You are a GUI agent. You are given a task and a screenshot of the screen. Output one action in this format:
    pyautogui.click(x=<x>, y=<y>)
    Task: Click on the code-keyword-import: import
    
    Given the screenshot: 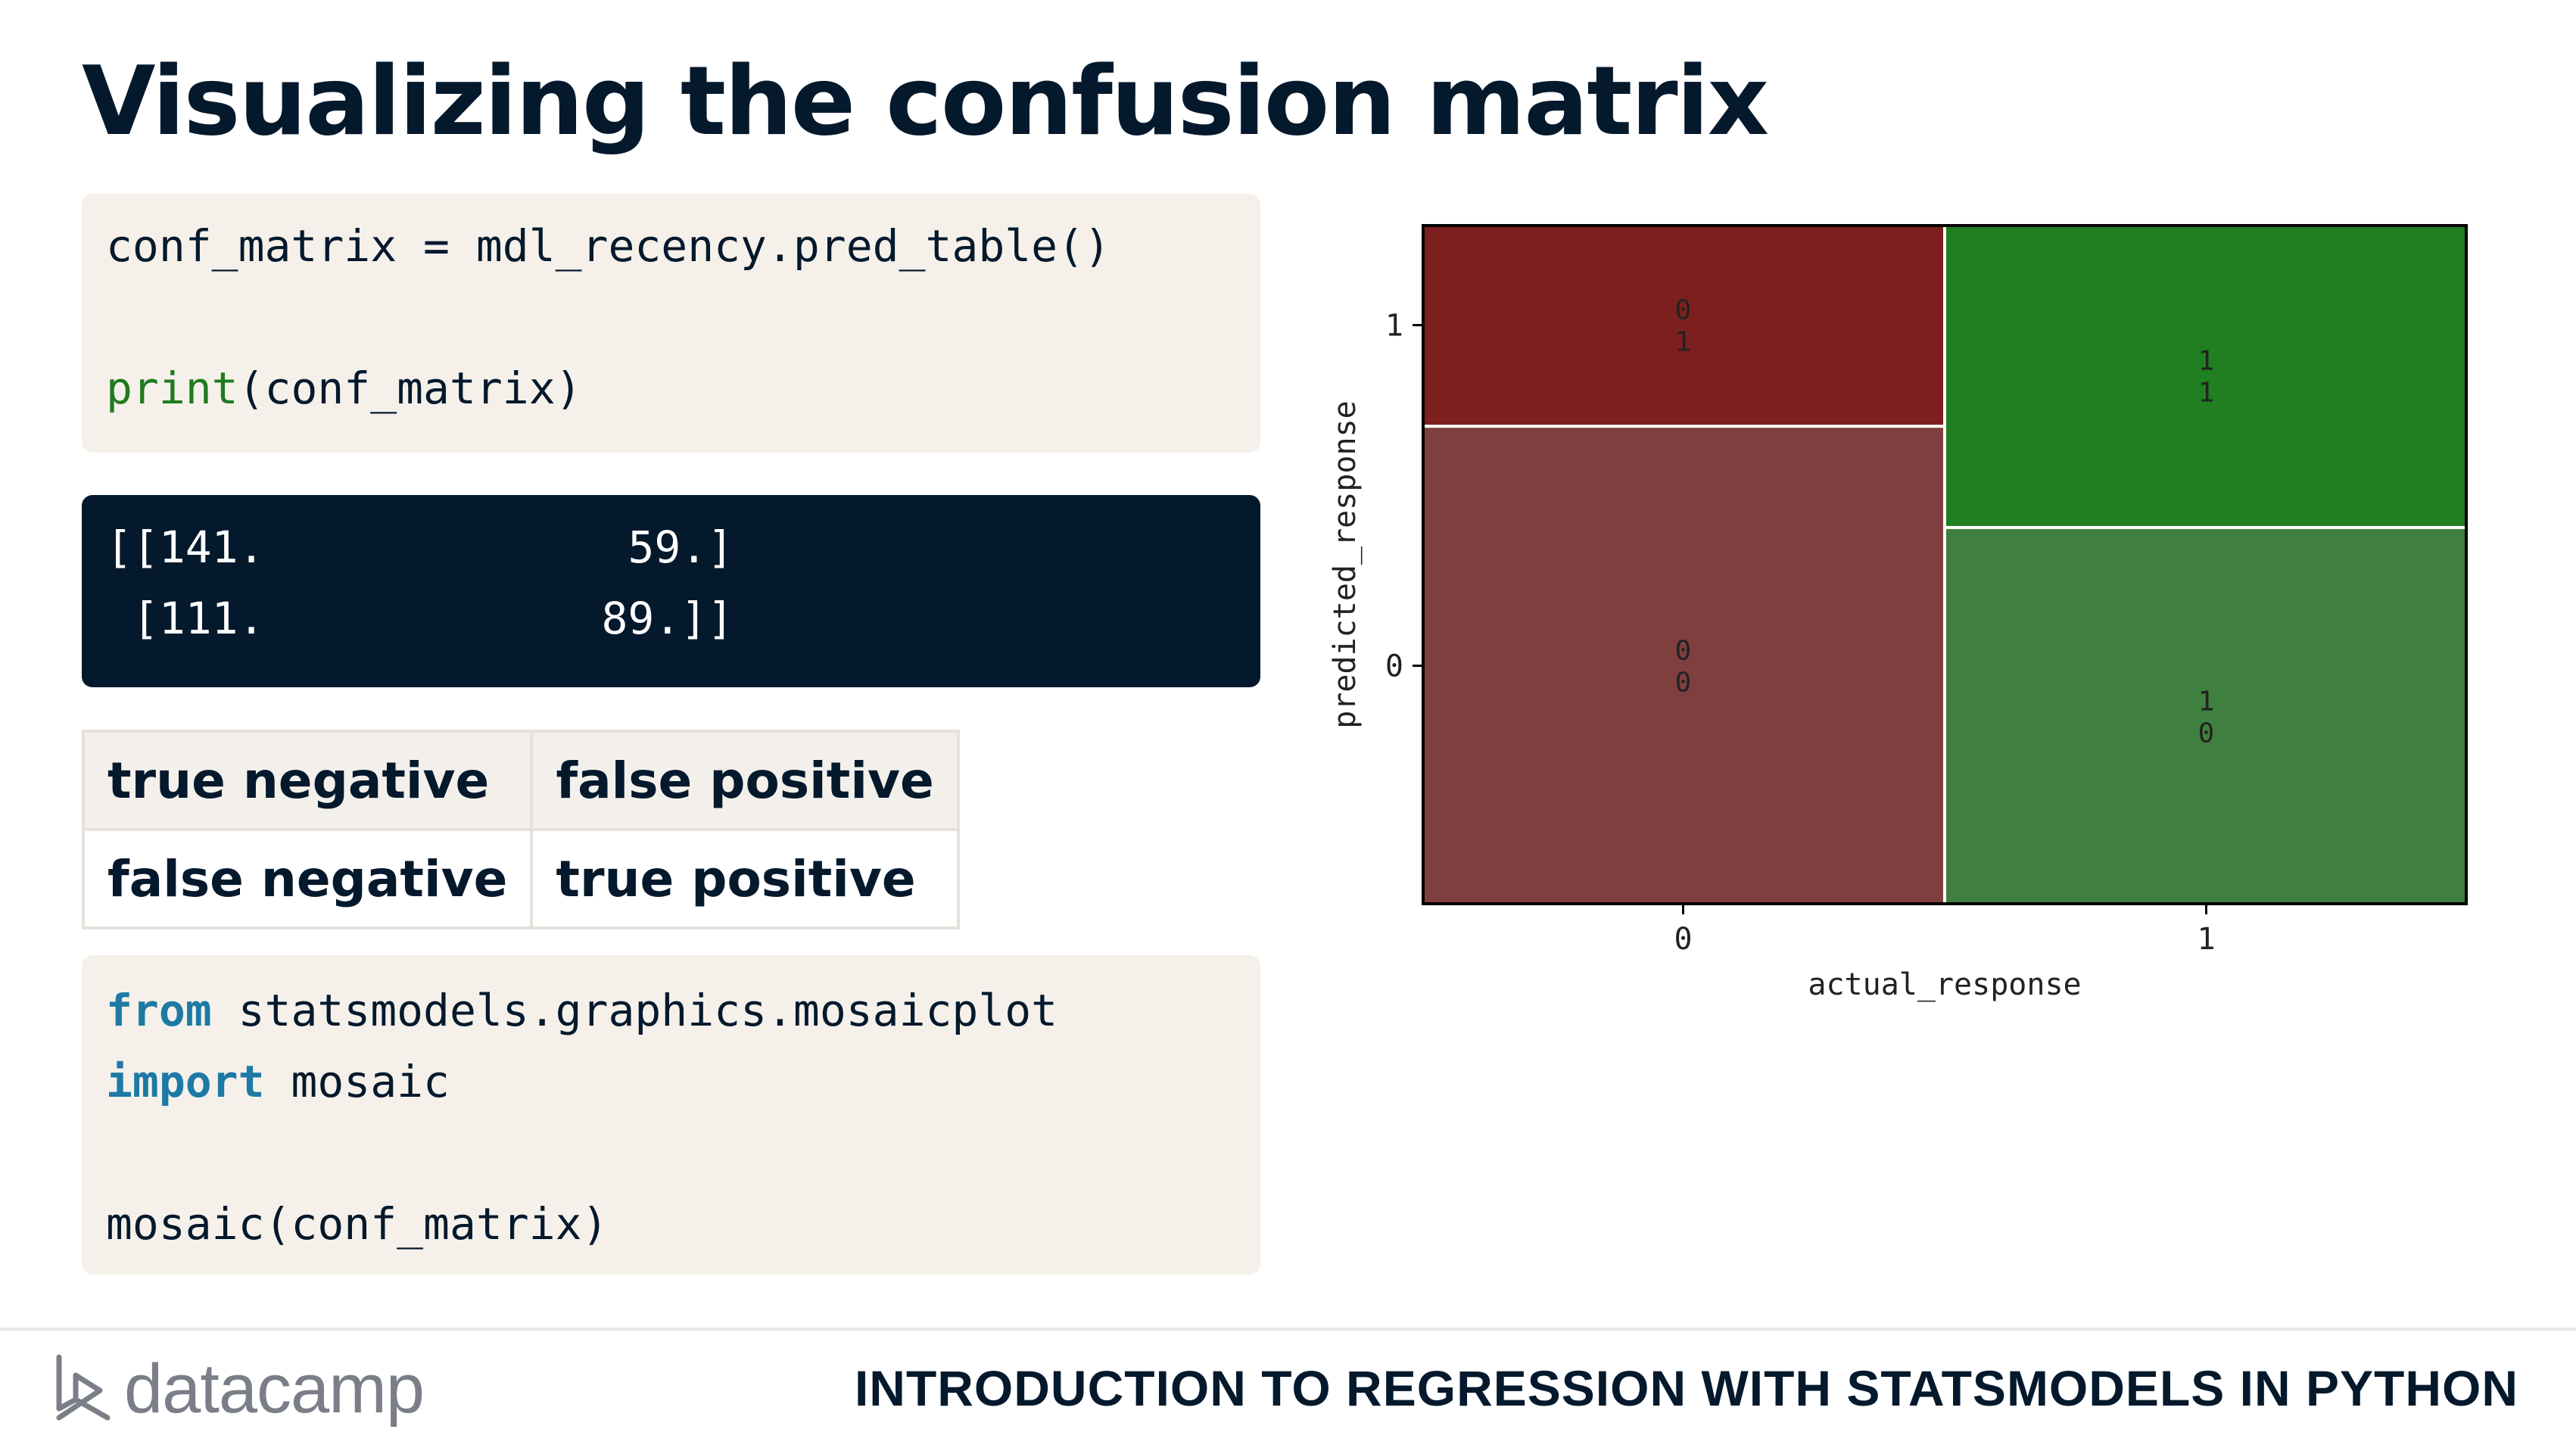 What is the action you would take?
    pyautogui.click(x=185, y=1081)
    